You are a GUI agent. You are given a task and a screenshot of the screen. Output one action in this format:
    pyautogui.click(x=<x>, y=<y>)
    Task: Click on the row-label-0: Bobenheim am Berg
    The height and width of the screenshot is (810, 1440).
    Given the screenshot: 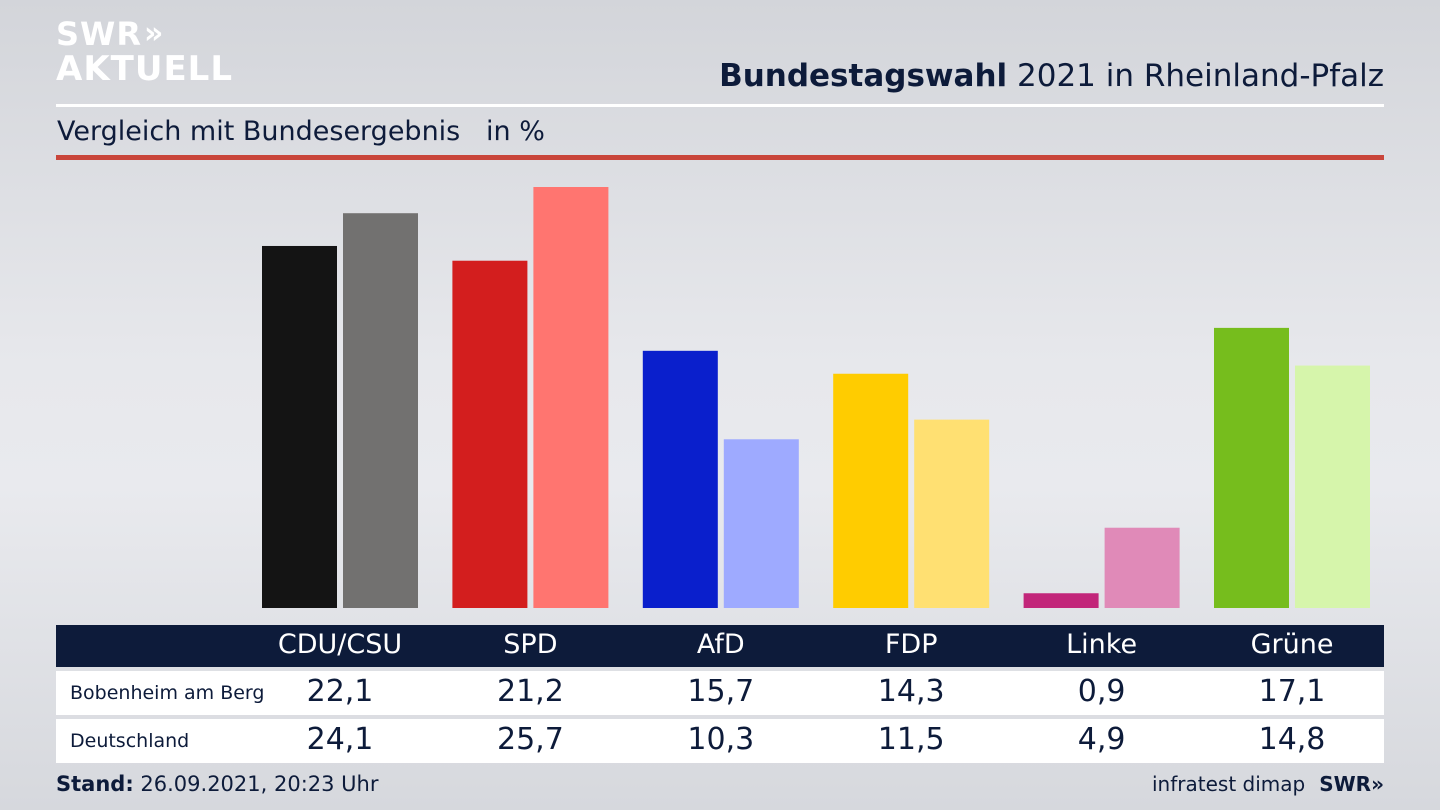 What is the action you would take?
    pyautogui.click(x=167, y=693)
    